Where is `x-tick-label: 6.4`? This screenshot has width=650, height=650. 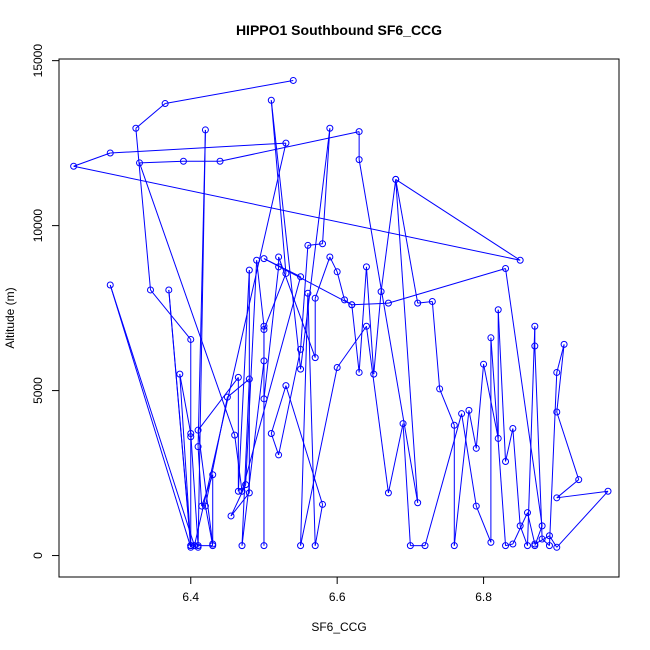 x-tick-label: 6.4 is located at coordinates (190, 597).